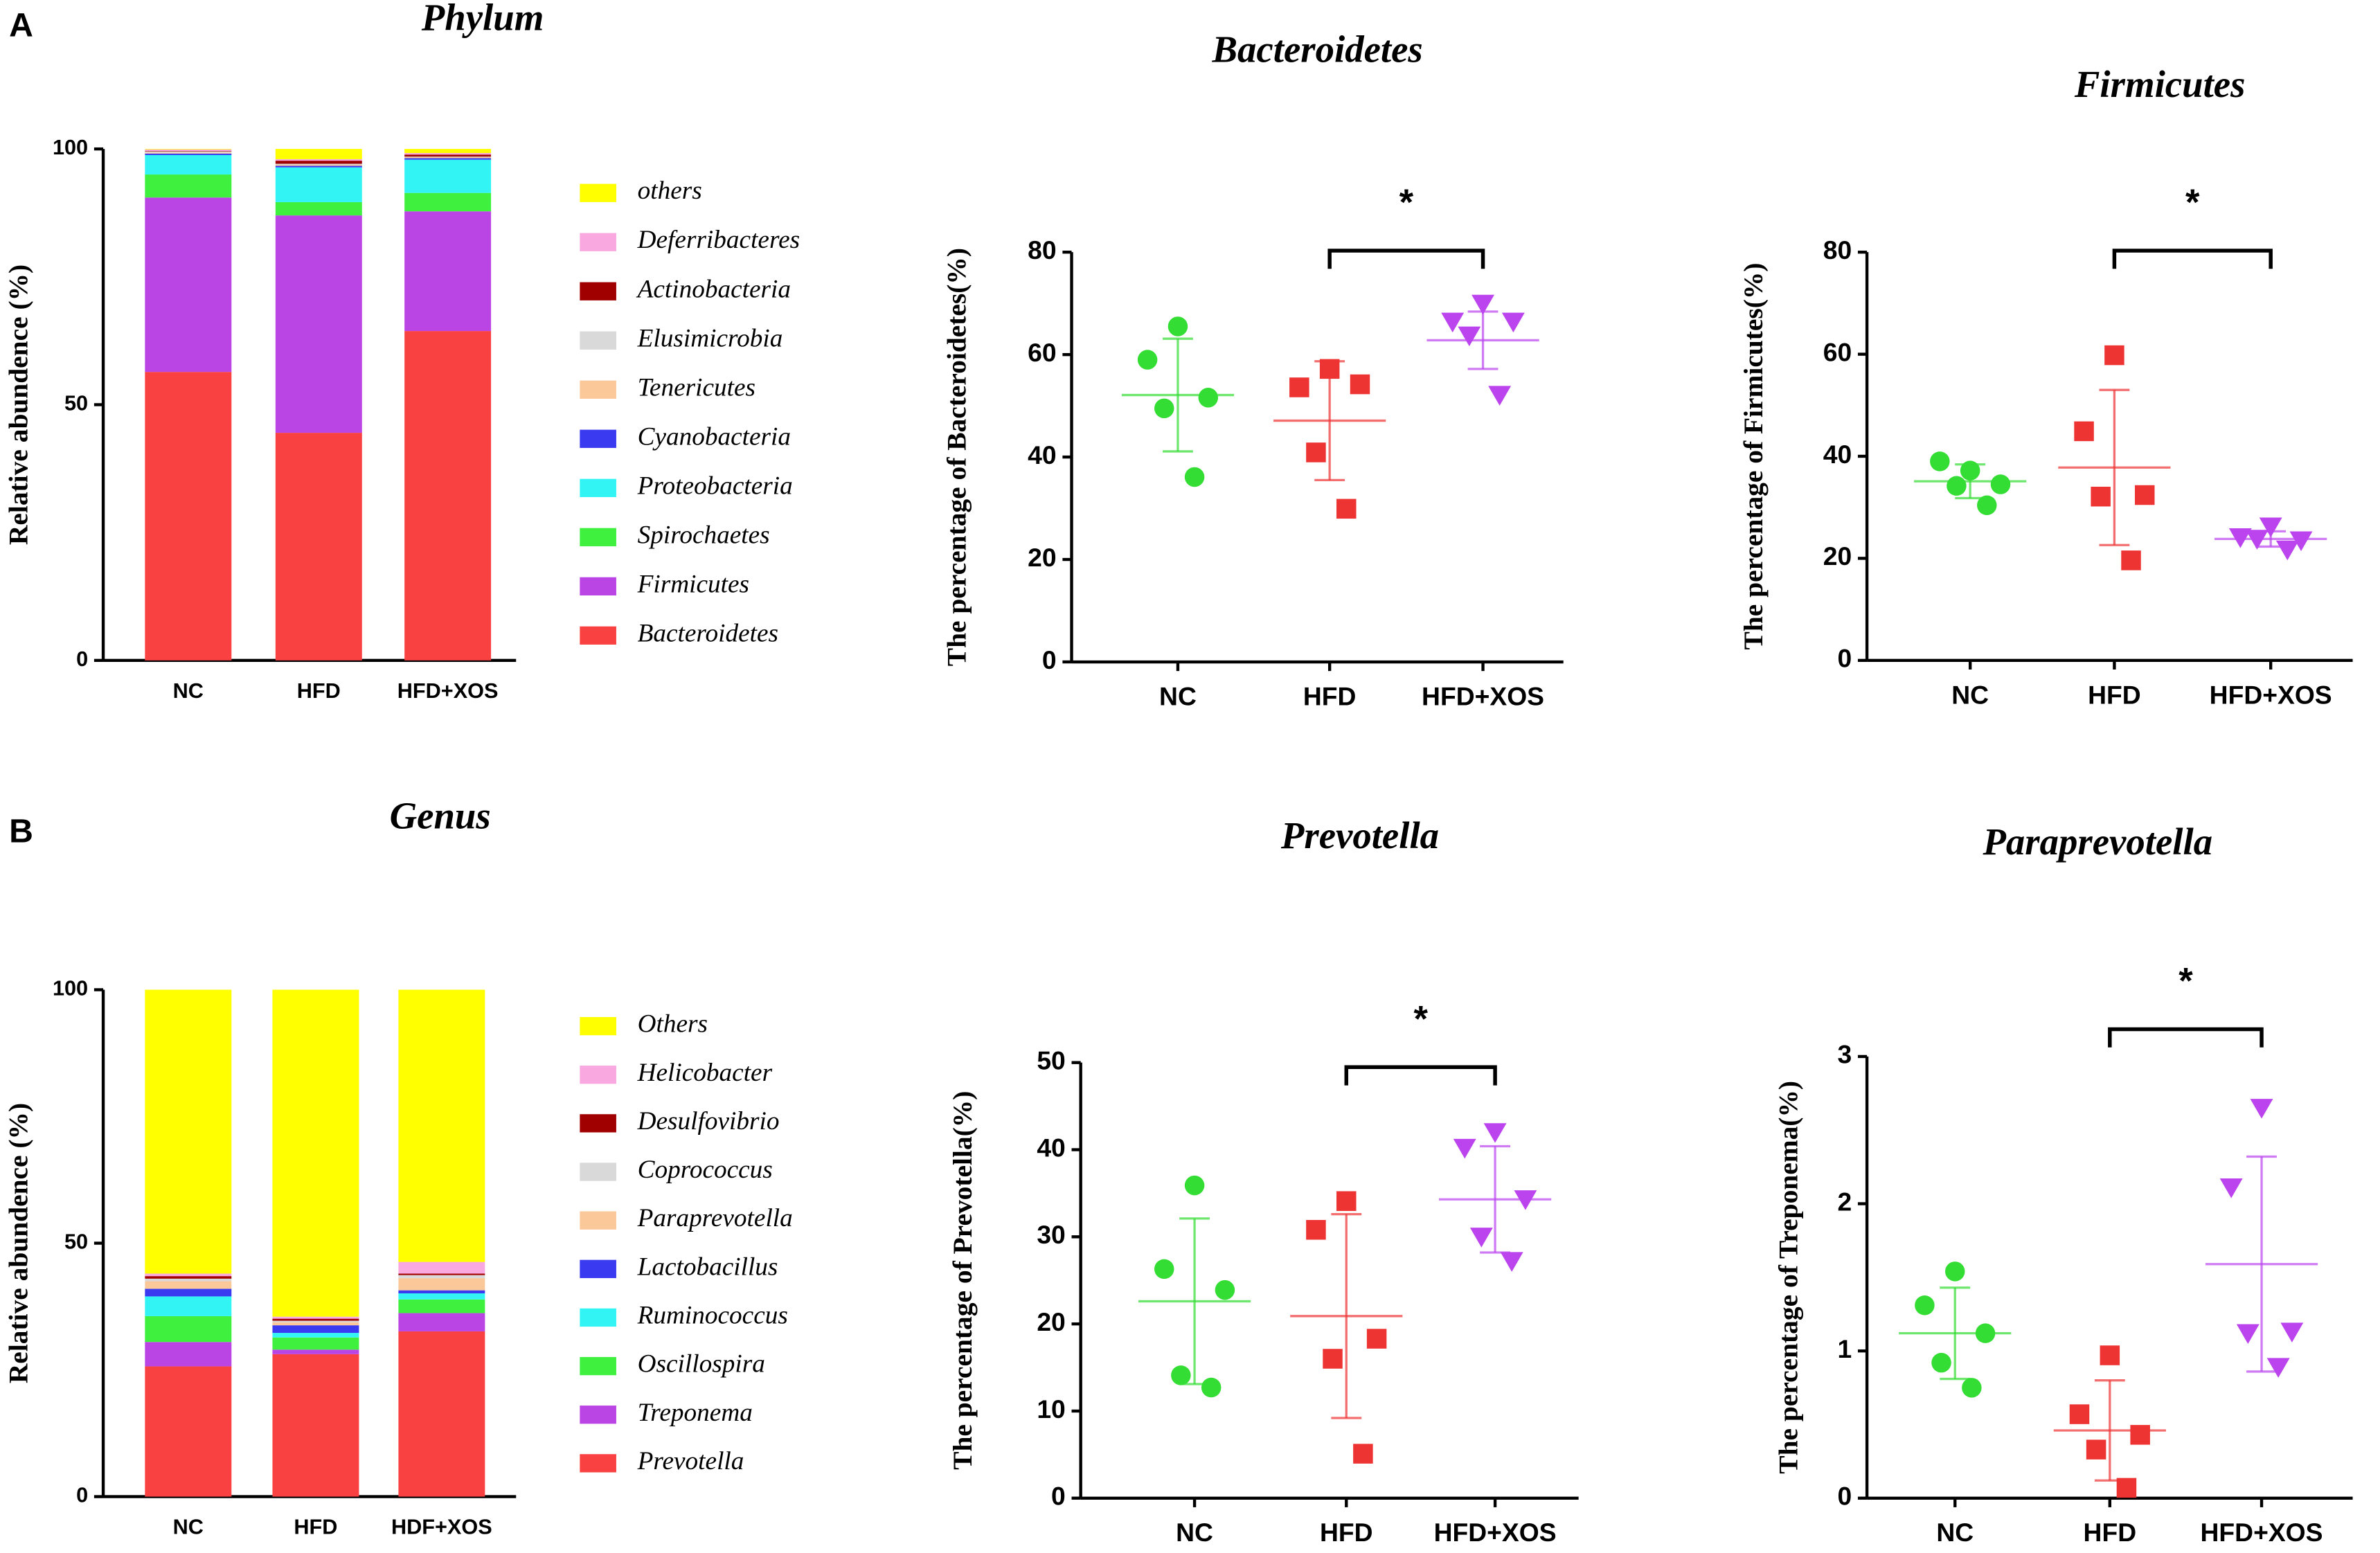  I want to click on x-tick-label: NC, so click(1970, 694).